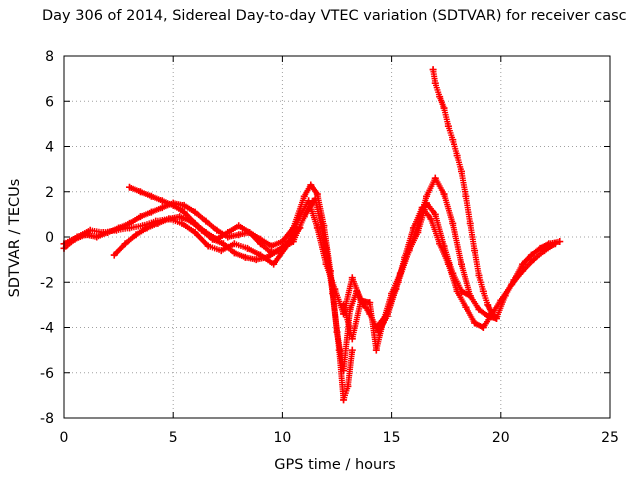 This screenshot has width=640, height=480. What do you see at coordinates (501, 438) in the screenshot?
I see `x-tick-label: 20` at bounding box center [501, 438].